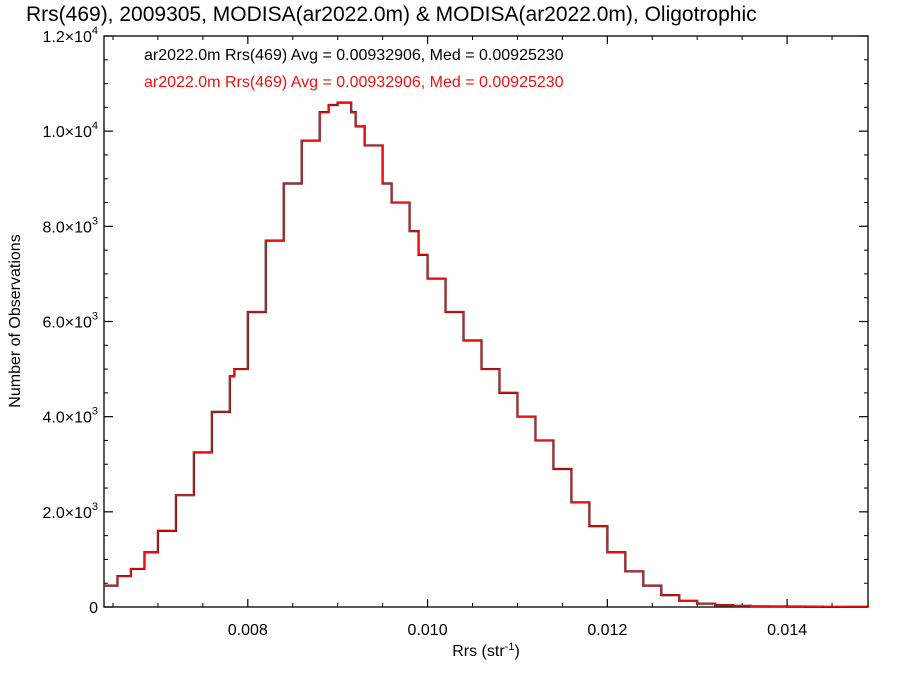 This screenshot has height=675, width=900. I want to click on y-tick-label: 1.0×10⁴, so click(70, 130).